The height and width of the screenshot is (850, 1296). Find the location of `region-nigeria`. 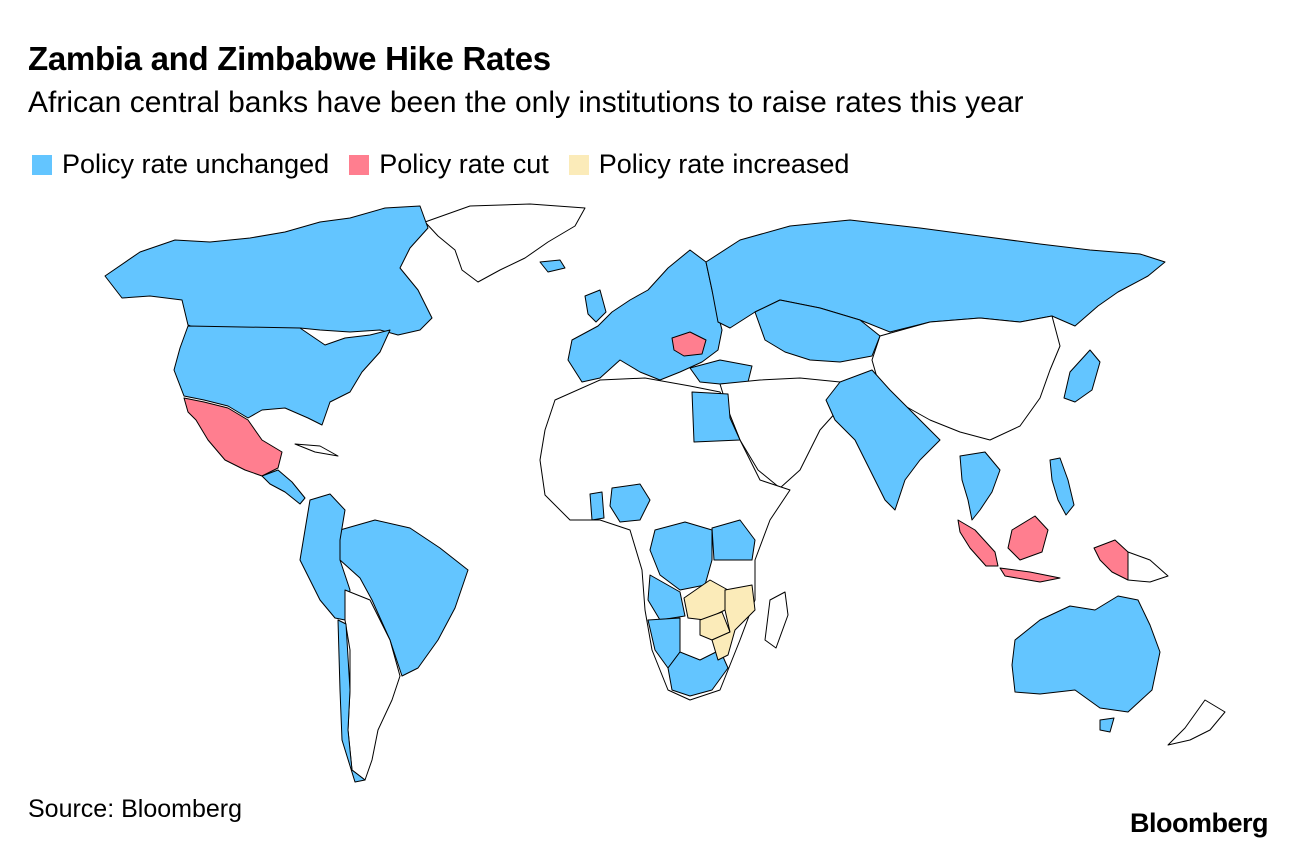

region-nigeria is located at coordinates (630, 503).